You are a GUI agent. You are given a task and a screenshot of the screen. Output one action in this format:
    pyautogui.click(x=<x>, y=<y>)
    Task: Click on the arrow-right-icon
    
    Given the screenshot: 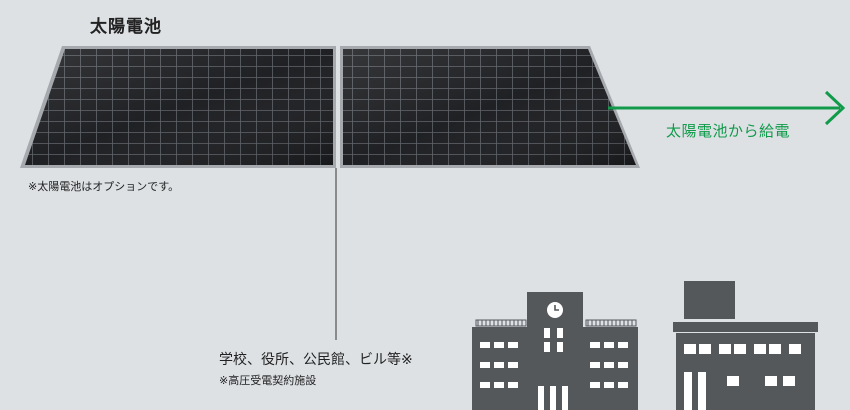 What is the action you would take?
    pyautogui.click(x=727, y=108)
    